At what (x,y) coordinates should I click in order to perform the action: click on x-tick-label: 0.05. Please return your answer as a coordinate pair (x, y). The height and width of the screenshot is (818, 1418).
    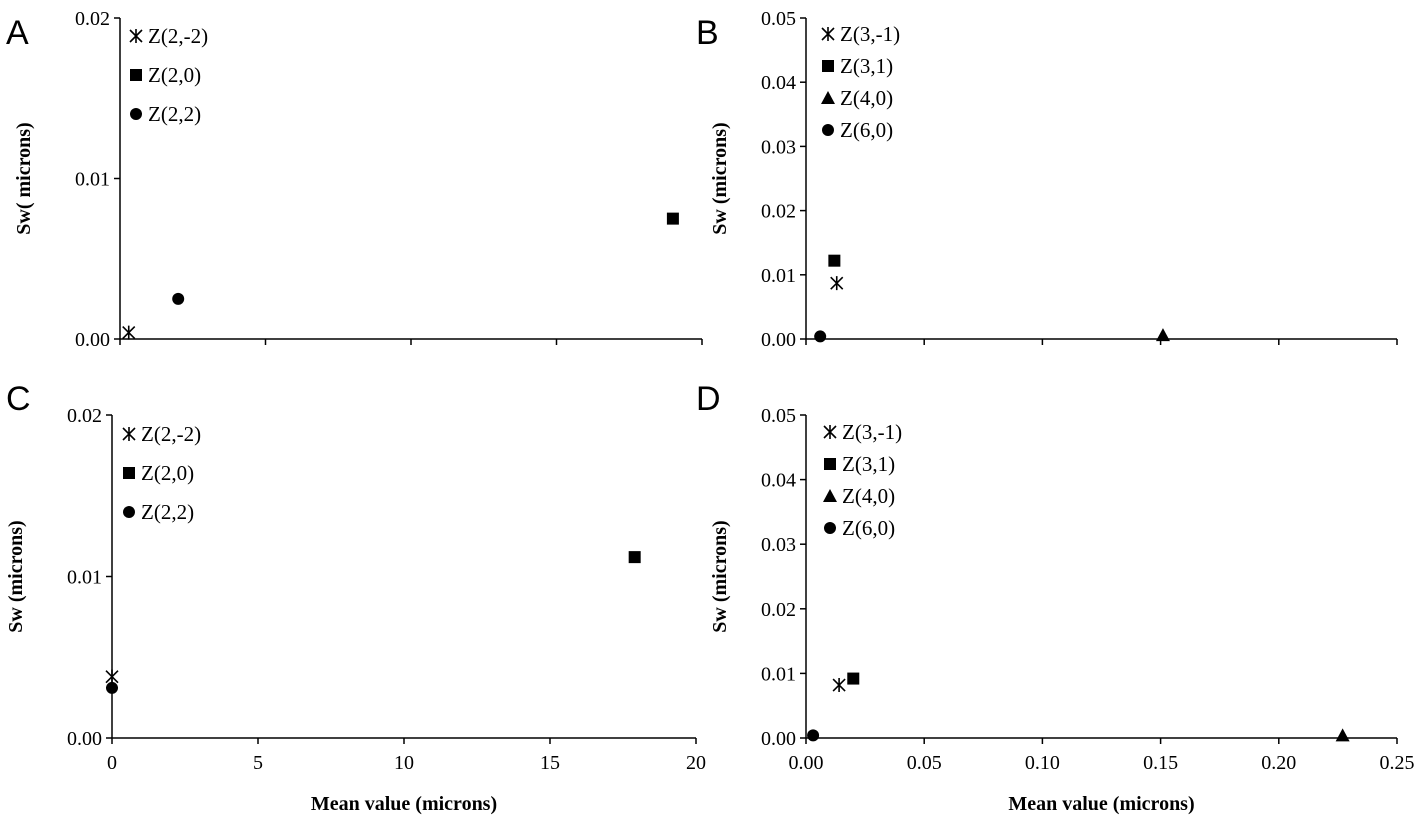
    Looking at the image, I should click on (924, 763).